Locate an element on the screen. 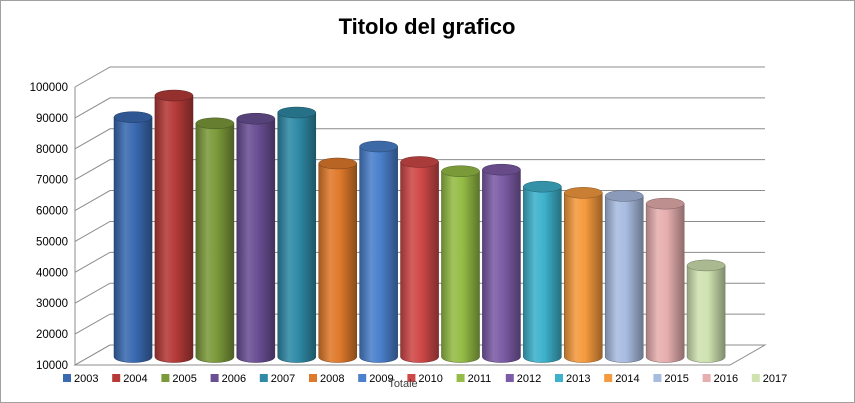 The width and height of the screenshot is (855, 403). legend-item: 2012 is located at coordinates (523, 379).